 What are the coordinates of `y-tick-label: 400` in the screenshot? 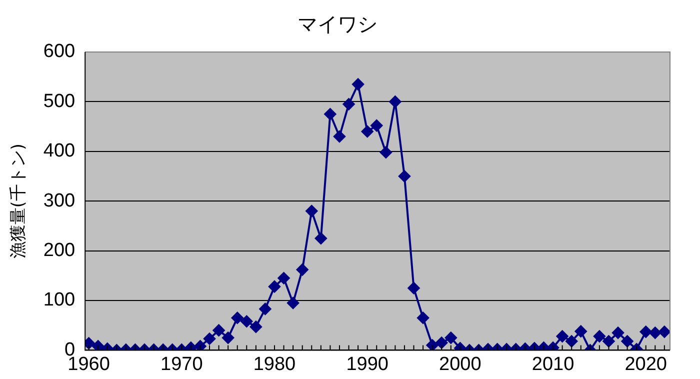 It's located at (59, 151).